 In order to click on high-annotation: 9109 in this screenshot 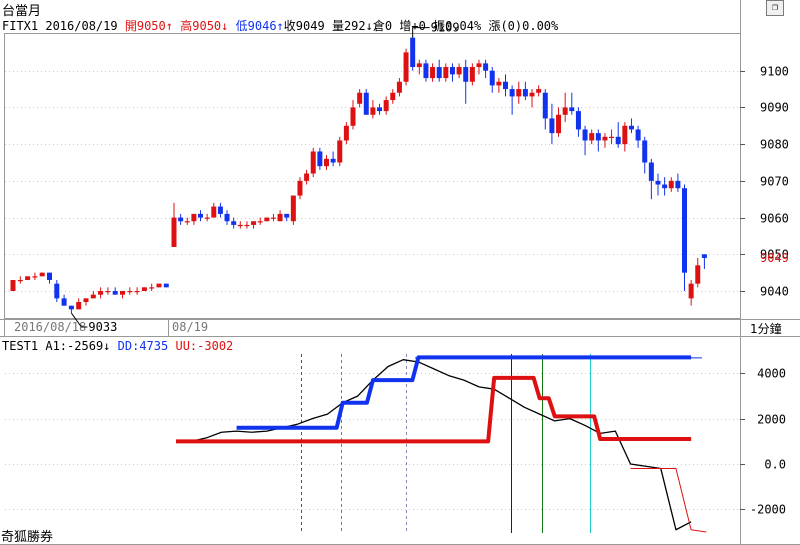, I will do `click(445, 28)`.